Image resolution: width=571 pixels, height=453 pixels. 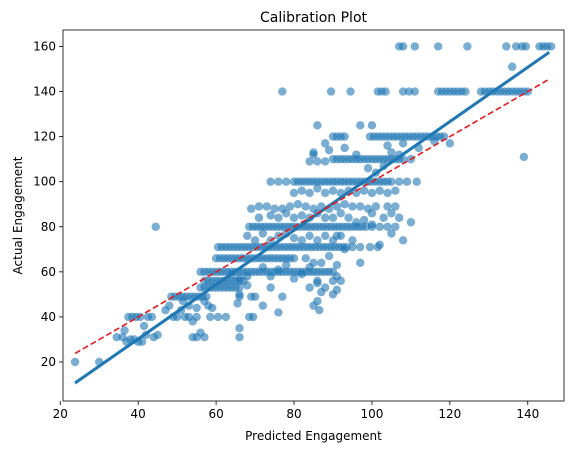 What do you see at coordinates (215, 414) in the screenshot?
I see `x-tick-label: 60` at bounding box center [215, 414].